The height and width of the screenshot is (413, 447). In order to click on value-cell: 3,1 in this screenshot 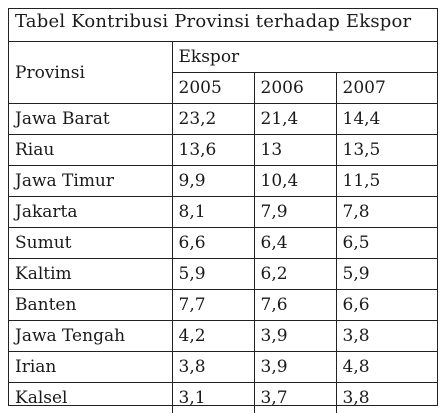, I will do `click(213, 398)`.